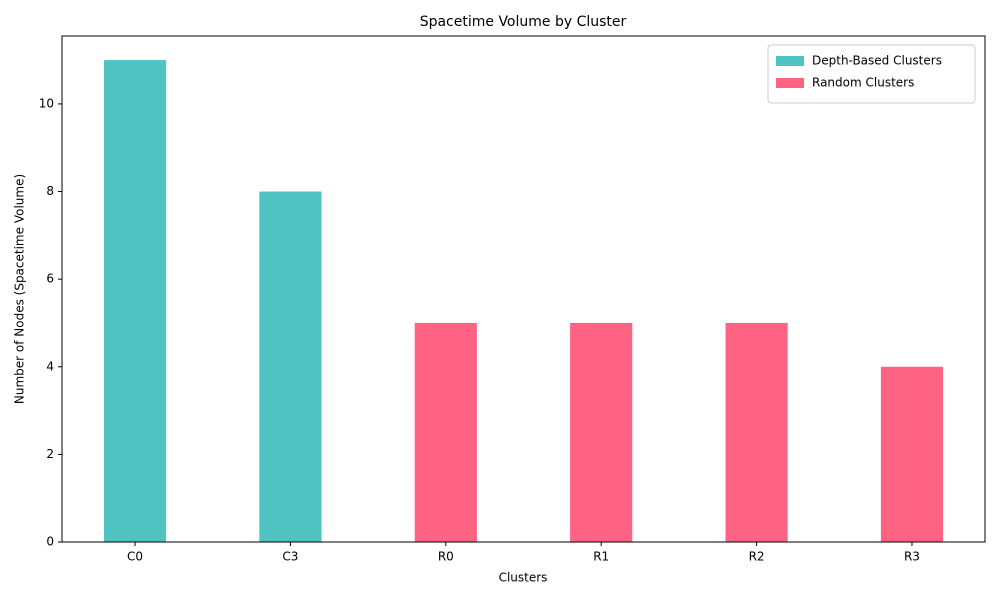 The image size is (1000, 600). I want to click on y-tick-label: 6, so click(50, 279).